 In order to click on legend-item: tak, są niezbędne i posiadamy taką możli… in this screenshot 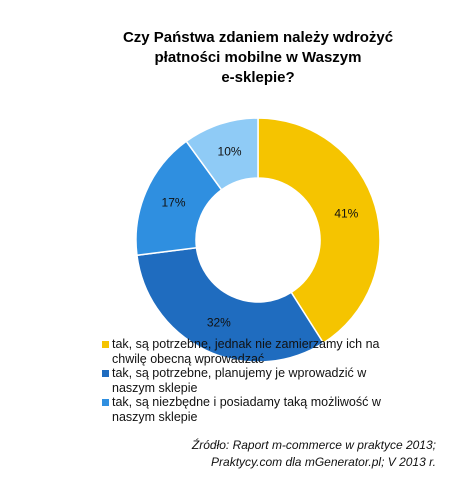, I will do `click(257, 410)`.